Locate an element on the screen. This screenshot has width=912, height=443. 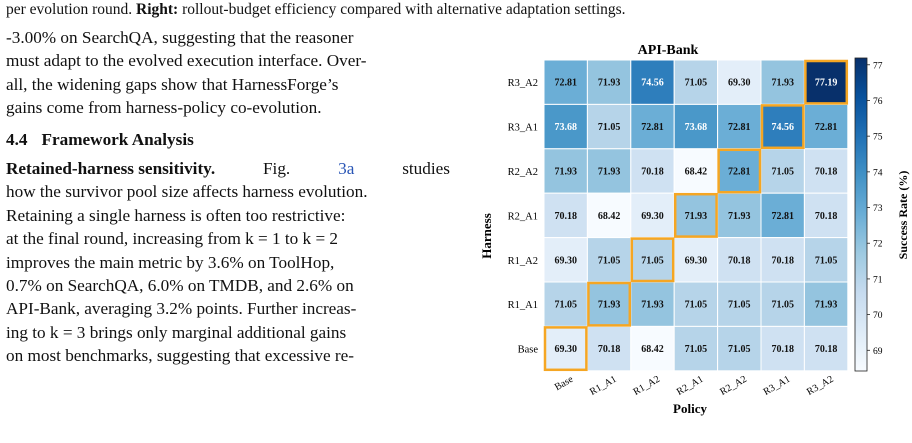
y-tick-label: R3_A1 is located at coordinates (523, 128).